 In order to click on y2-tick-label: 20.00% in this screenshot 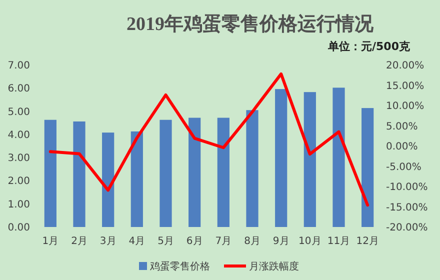, I will do `click(405, 66)`.